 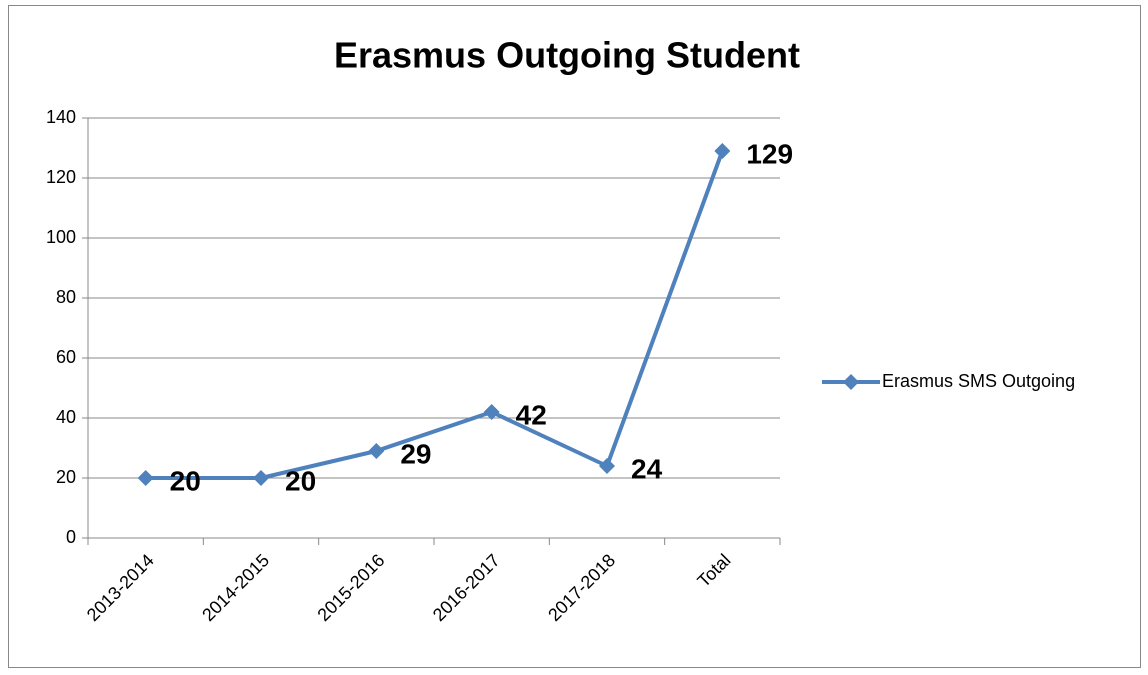 I want to click on y-tick-label: 80, so click(x=66, y=297).